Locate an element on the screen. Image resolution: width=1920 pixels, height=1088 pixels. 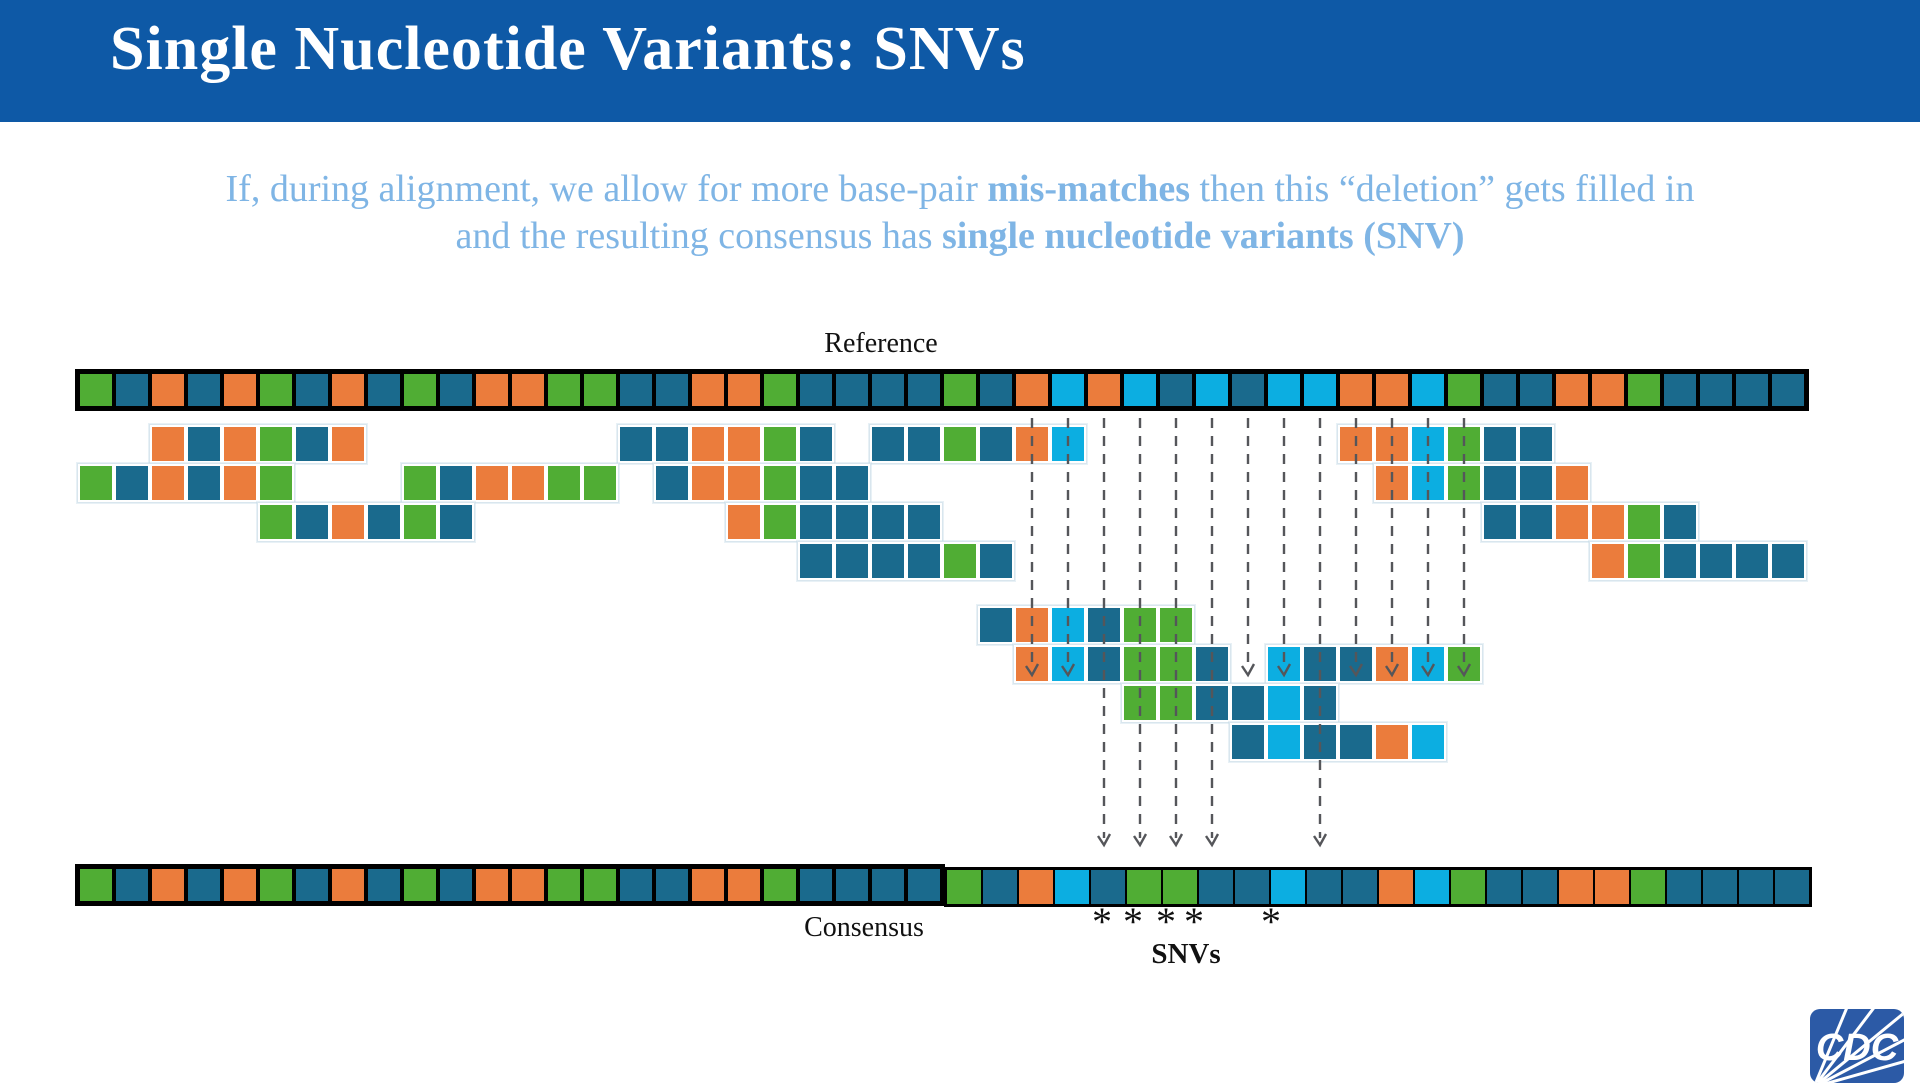
consensus-bar-right is located at coordinates (1378, 887).